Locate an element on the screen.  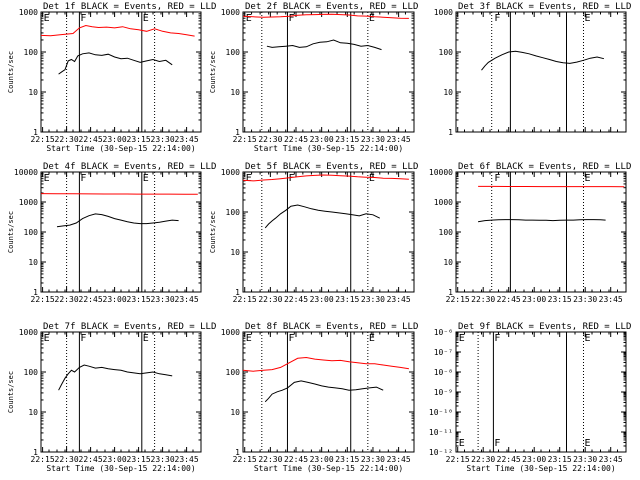
chart-title: Det 2f BLACK = Events, RED = LLD is located at coordinates (331, 7).